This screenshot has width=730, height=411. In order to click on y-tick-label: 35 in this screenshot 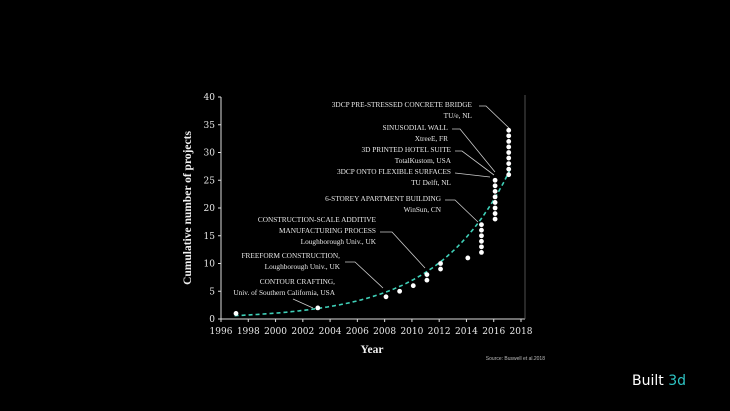, I will do `click(210, 126)`.